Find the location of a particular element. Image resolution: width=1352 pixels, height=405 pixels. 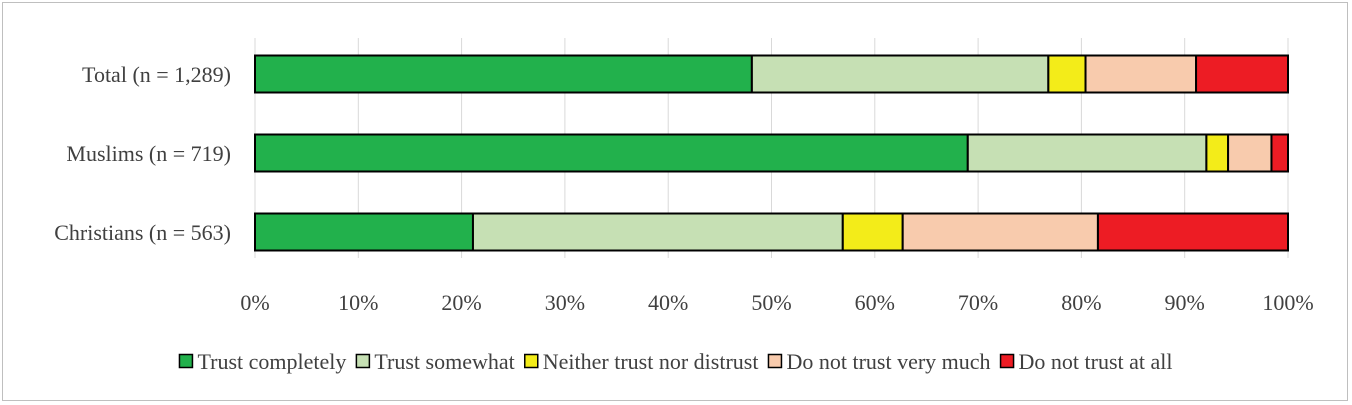

legend-item: Trust somewhat is located at coordinates (435, 361).